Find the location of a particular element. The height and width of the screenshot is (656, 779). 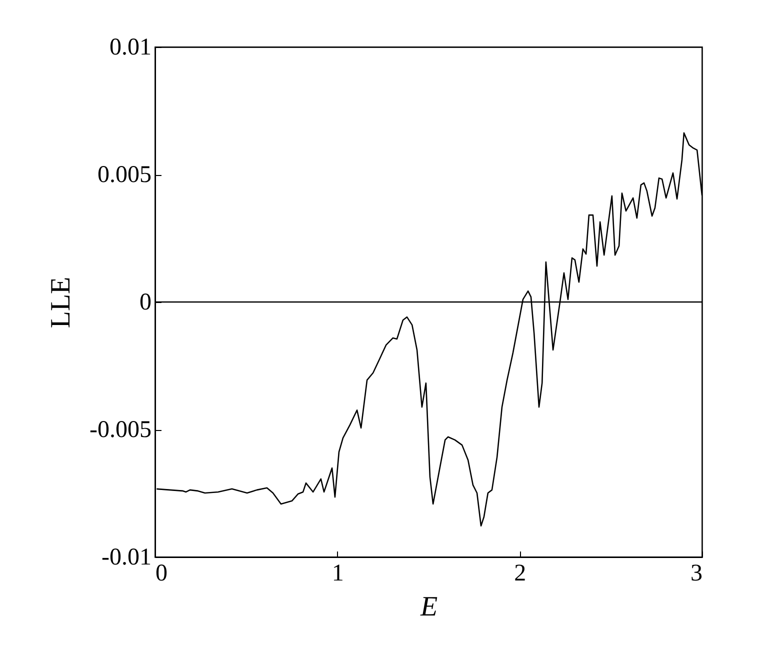

x-tick-label: 1 is located at coordinates (338, 573).